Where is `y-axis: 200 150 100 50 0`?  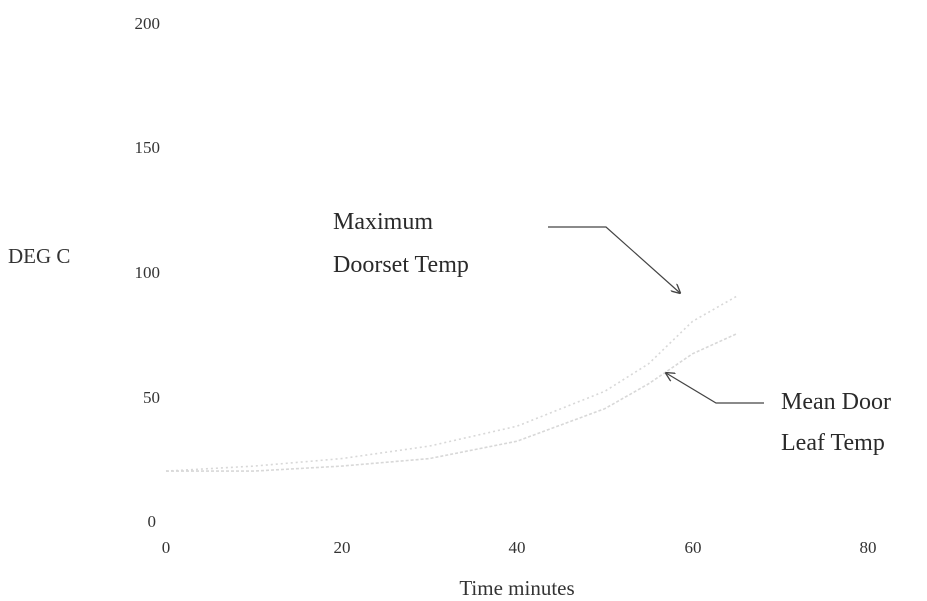
y-axis: 200 150 100 50 0 is located at coordinates (148, 272).